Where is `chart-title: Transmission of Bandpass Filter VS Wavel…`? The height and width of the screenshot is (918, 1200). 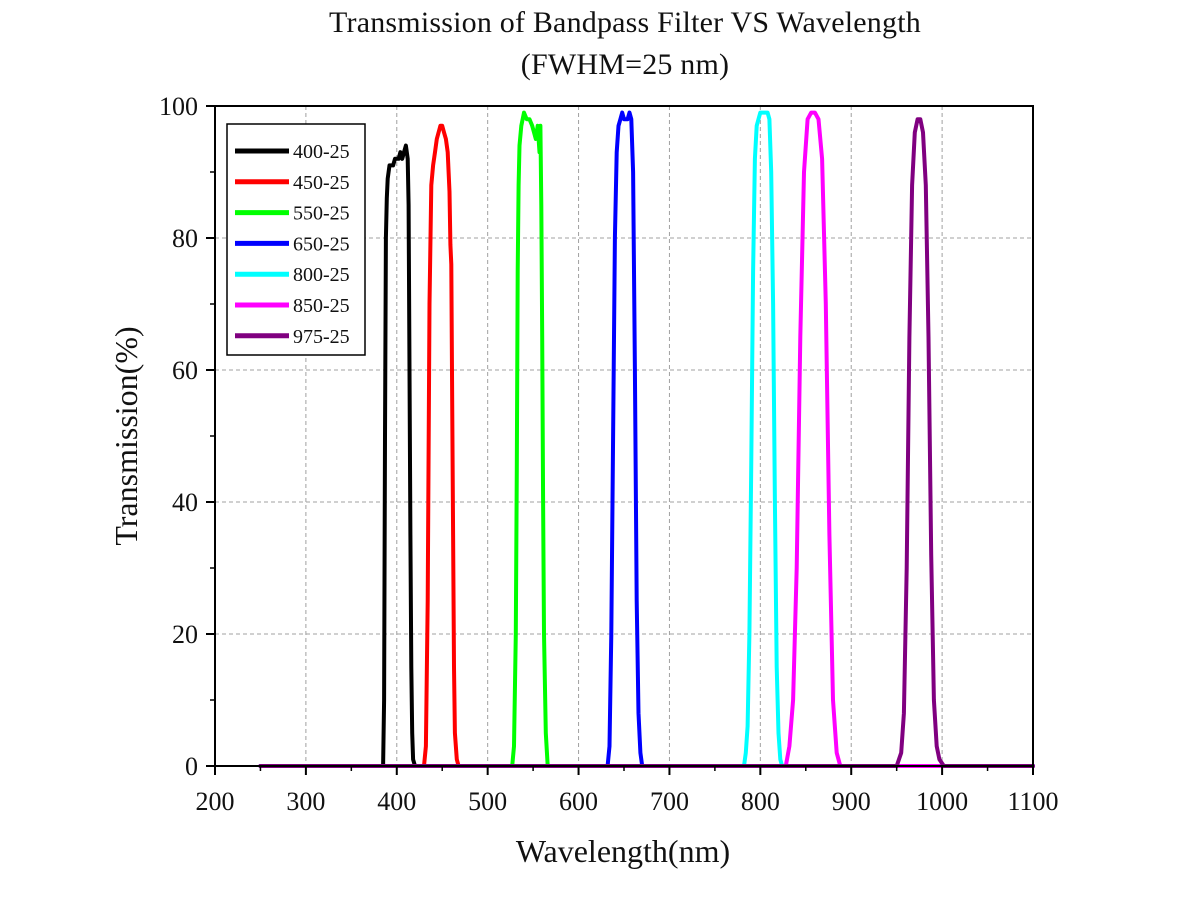
chart-title: Transmission of Bandpass Filter VS Wavel… is located at coordinates (625, 22).